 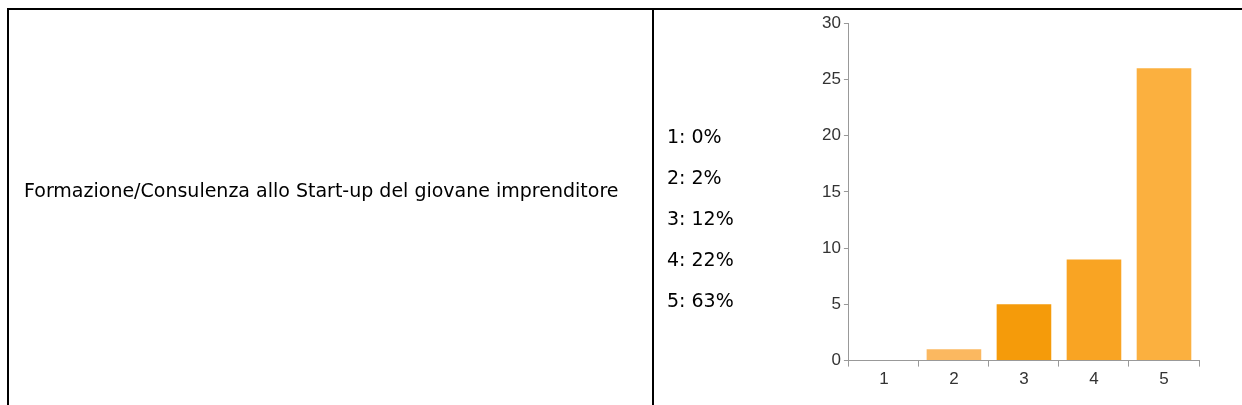 What do you see at coordinates (695, 136) in the screenshot?
I see `text: 1: 0%` at bounding box center [695, 136].